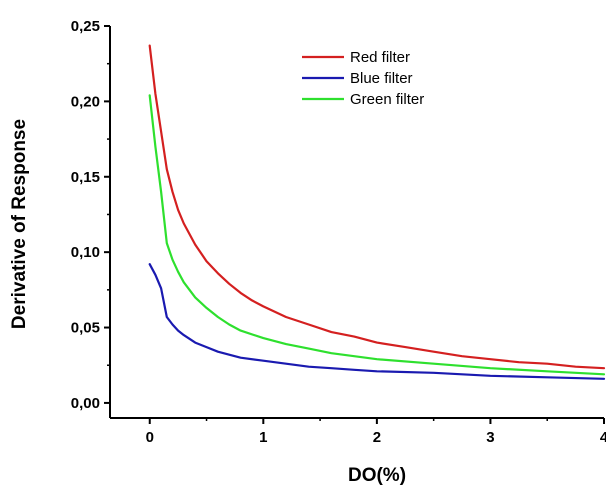  I want to click on legend: Red filter Blue filter Green filter, so click(363, 78).